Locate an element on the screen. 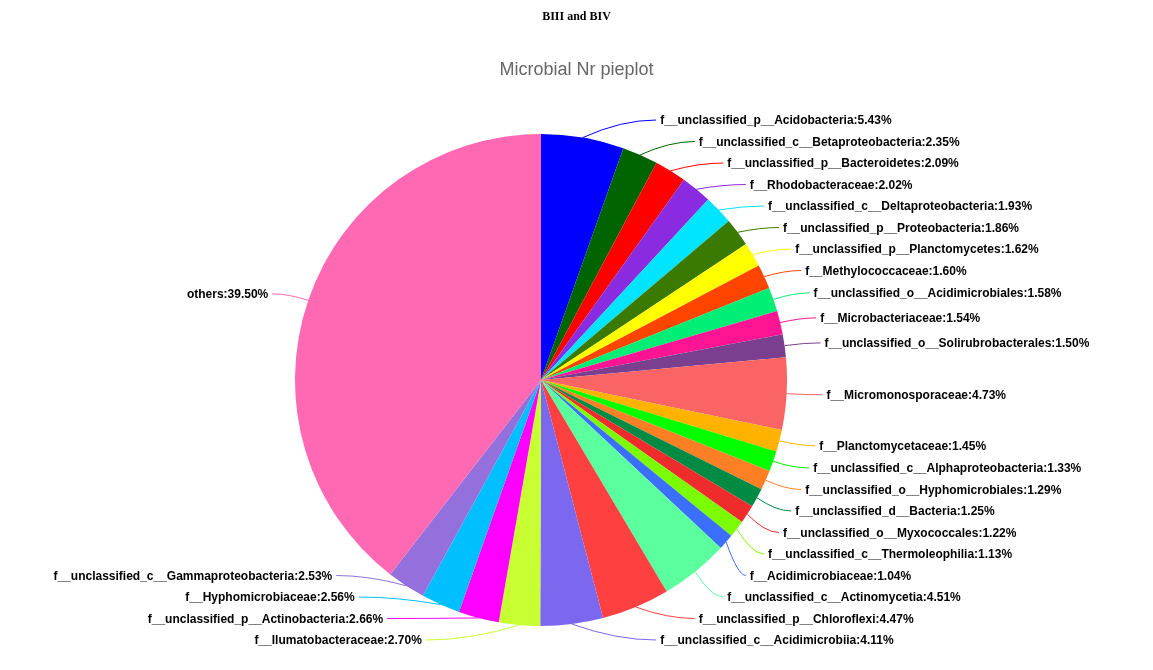  slice-label: f__Ilumatobacteraceae:2.70% is located at coordinates (338, 640).